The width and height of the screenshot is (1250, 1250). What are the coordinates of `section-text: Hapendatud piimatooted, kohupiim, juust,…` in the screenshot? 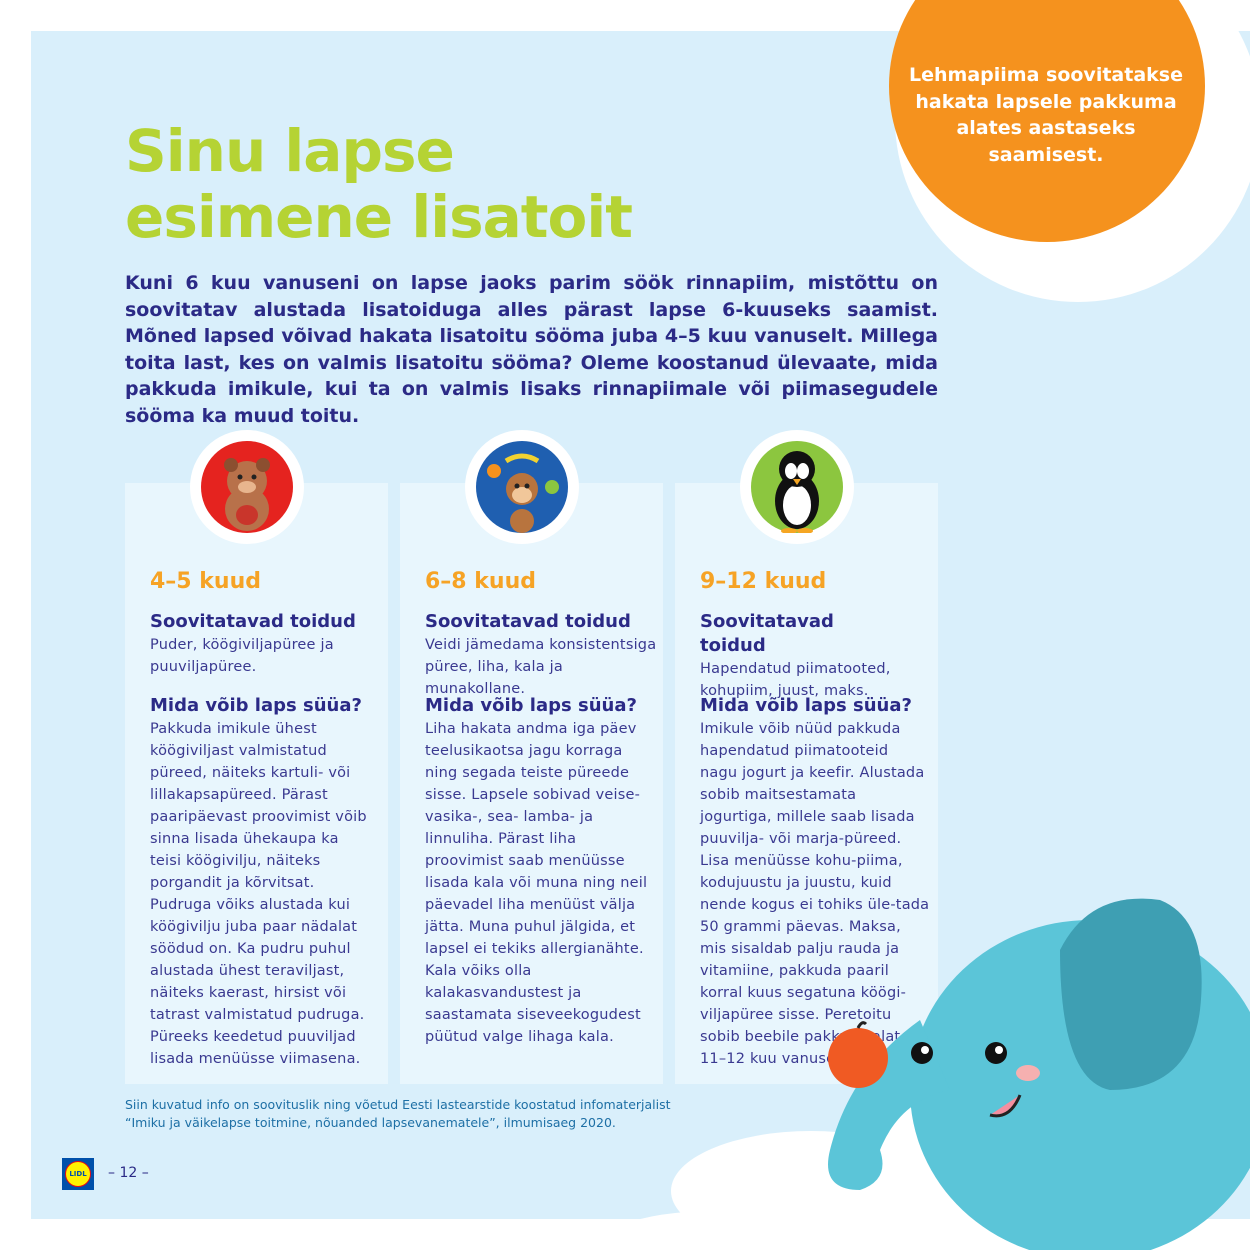 It's located at (795, 680).